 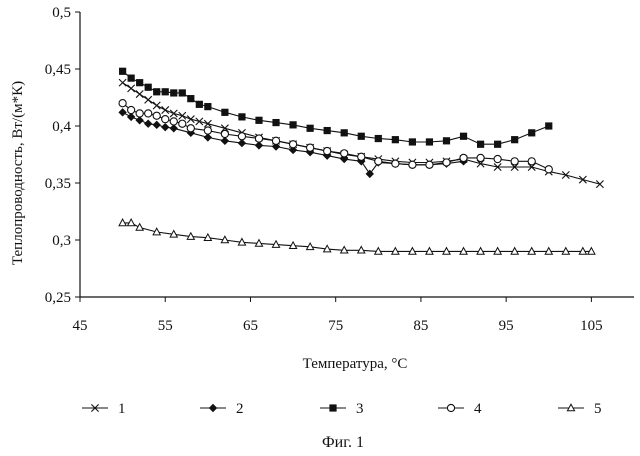 I want to click on x-tick-label: 105, so click(x=591, y=326).